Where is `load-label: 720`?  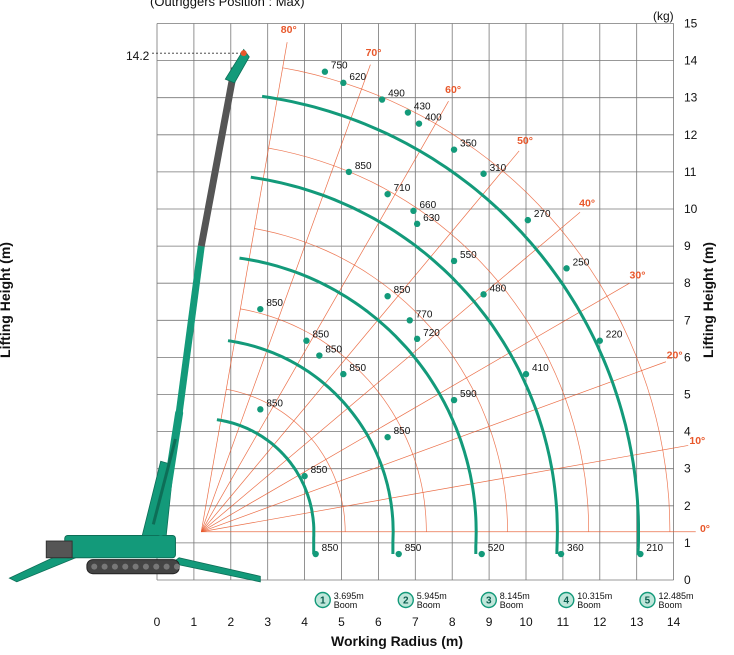 load-label: 720 is located at coordinates (431, 333).